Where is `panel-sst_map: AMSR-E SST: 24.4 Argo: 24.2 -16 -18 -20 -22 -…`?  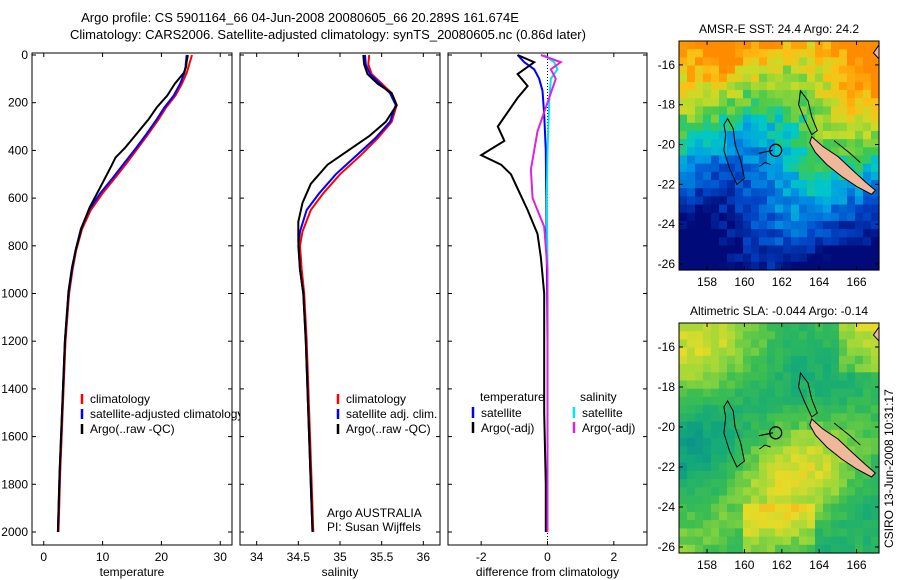
panel-sst_map: AMSR-E SST: 24.4 Argo: 24.2 -16 -18 -20 -22 -… is located at coordinates (769, 155).